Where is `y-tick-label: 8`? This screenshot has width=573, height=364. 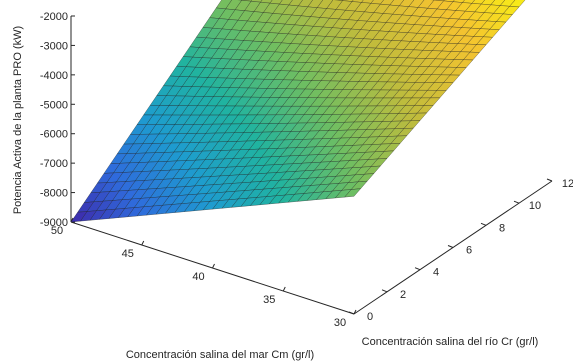
y-tick-label: 8 is located at coordinates (502, 228).